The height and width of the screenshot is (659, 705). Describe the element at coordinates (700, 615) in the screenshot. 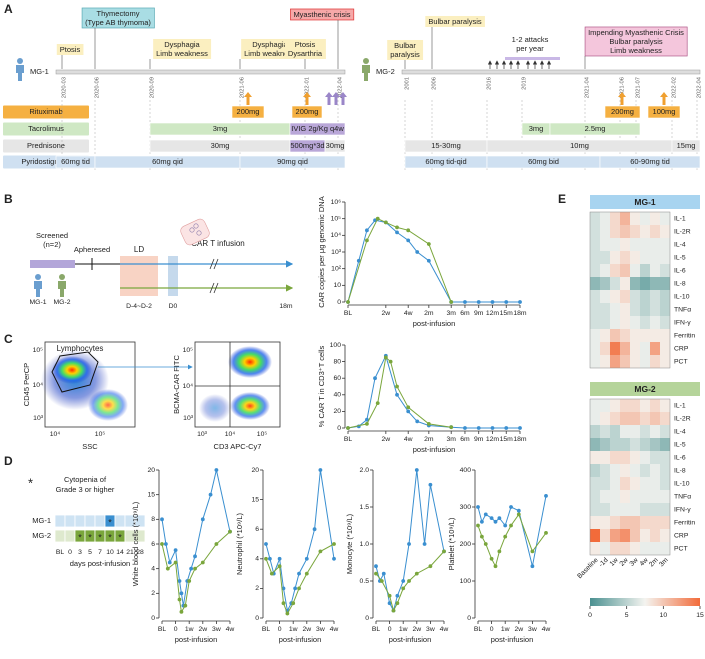

I see `colorbar-label: 15` at that location.